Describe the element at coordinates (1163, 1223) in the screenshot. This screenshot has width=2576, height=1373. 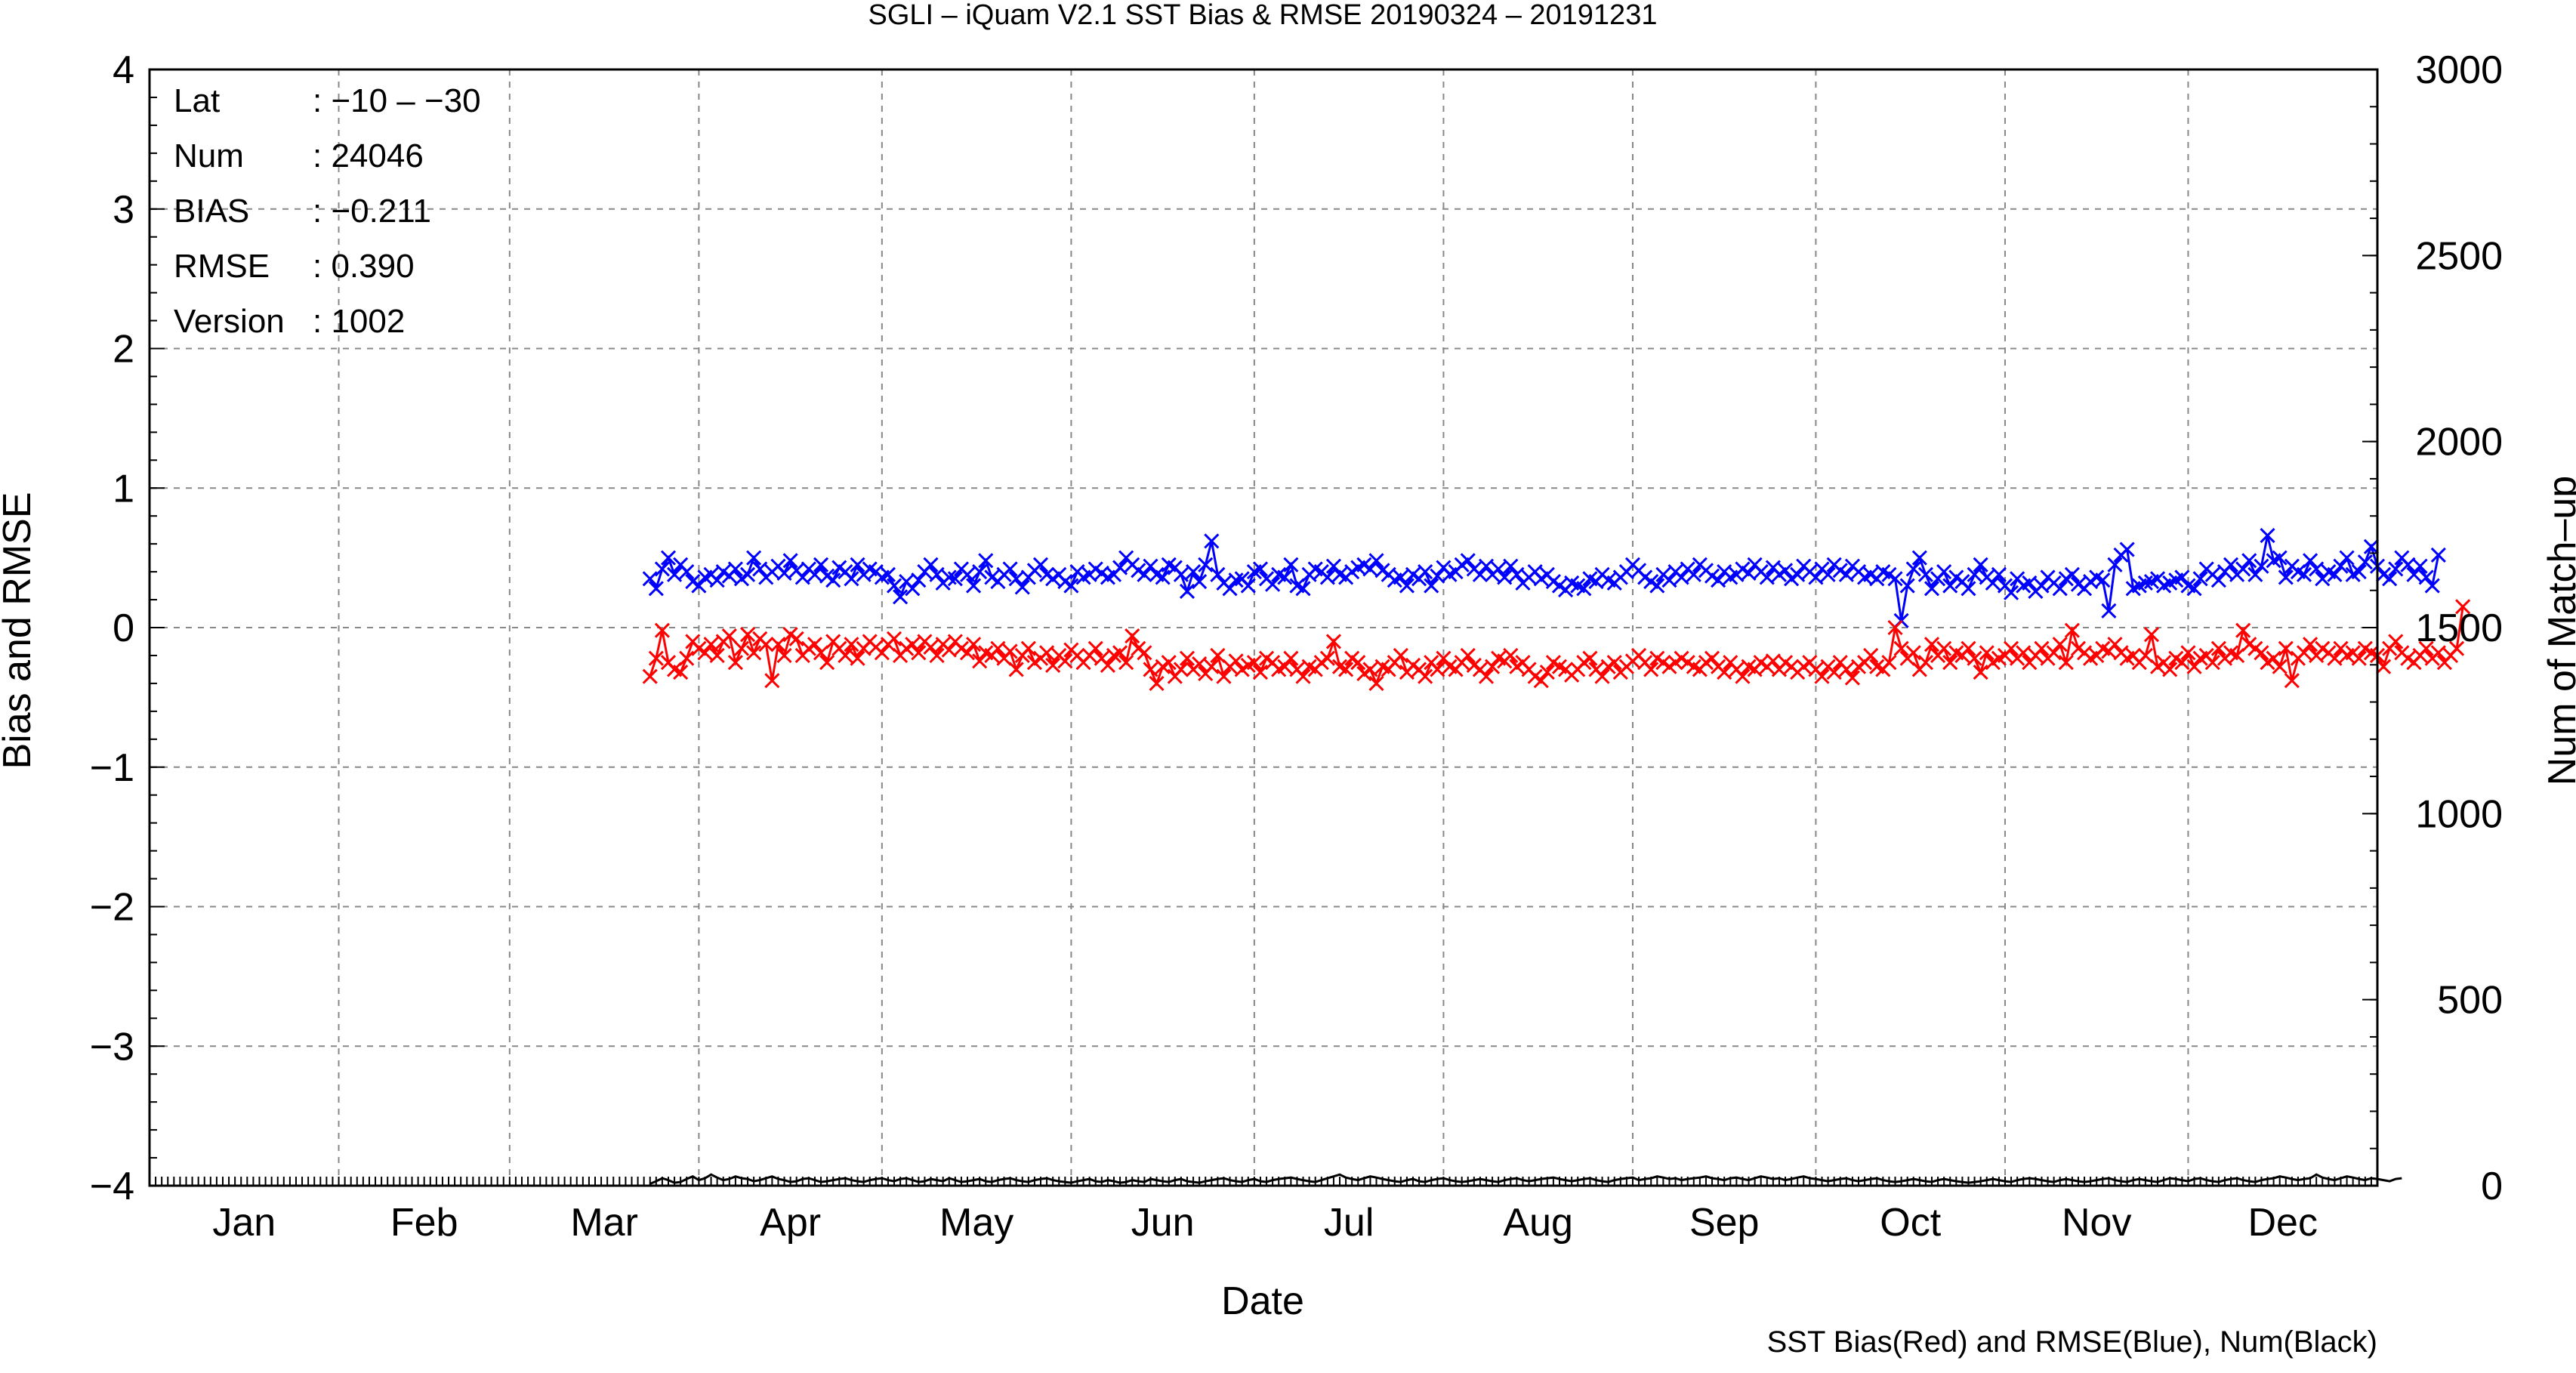
I see `x-tick-label: Jun` at that location.